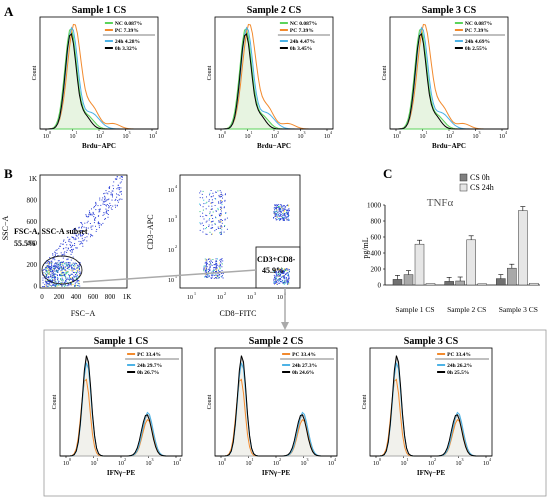  I want to click on ifng-histogram-2-xtick-exp: 0, so click(225, 459).